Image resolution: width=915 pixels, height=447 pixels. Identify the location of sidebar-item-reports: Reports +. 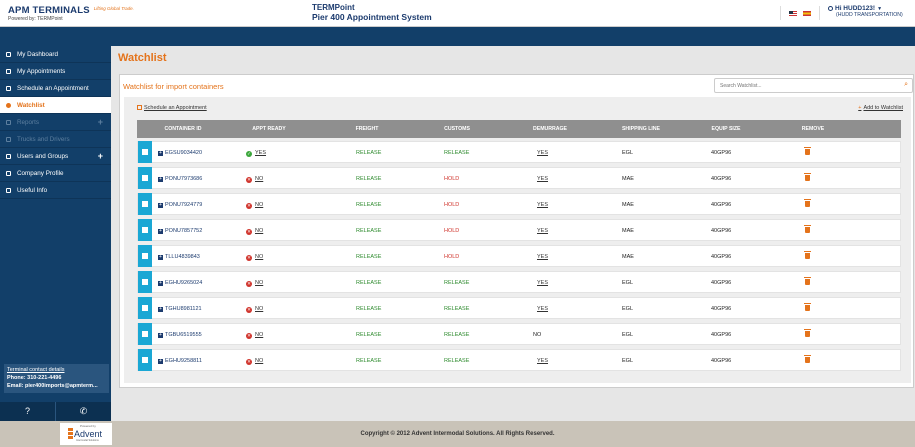
(55, 122).